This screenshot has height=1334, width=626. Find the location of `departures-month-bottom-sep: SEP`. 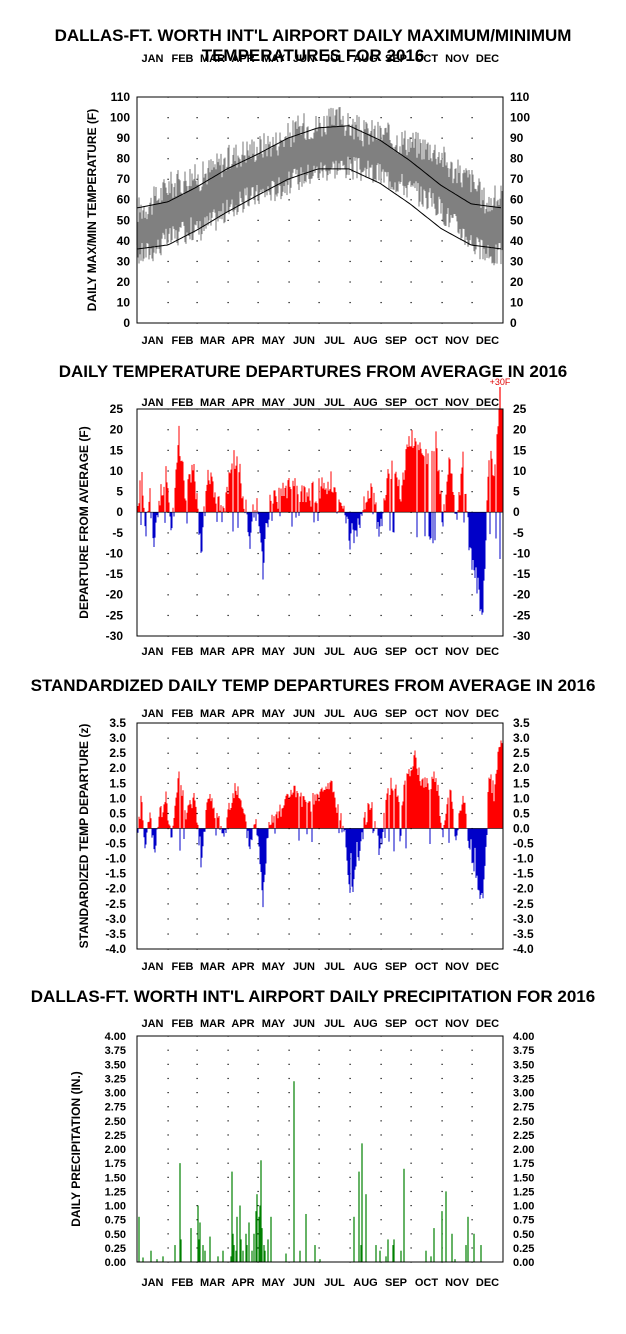

departures-month-bottom-sep: SEP is located at coordinates (396, 652).